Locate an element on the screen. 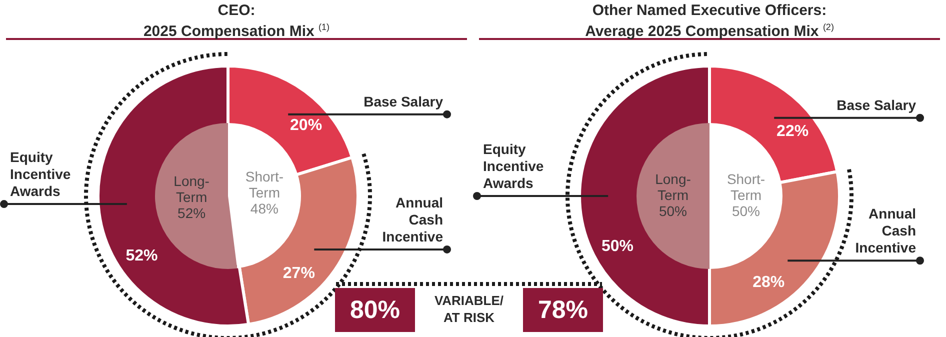 Image resolution: width=946 pixels, height=337 pixels. data-label: 48% is located at coordinates (264, 208).